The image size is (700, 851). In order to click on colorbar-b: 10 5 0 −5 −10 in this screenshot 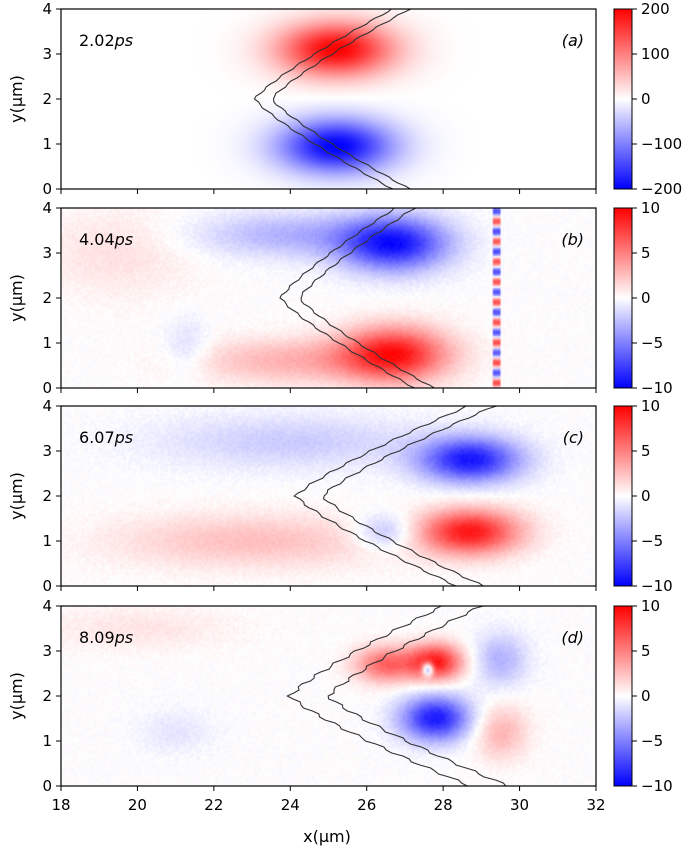, I will do `click(643, 298)`.